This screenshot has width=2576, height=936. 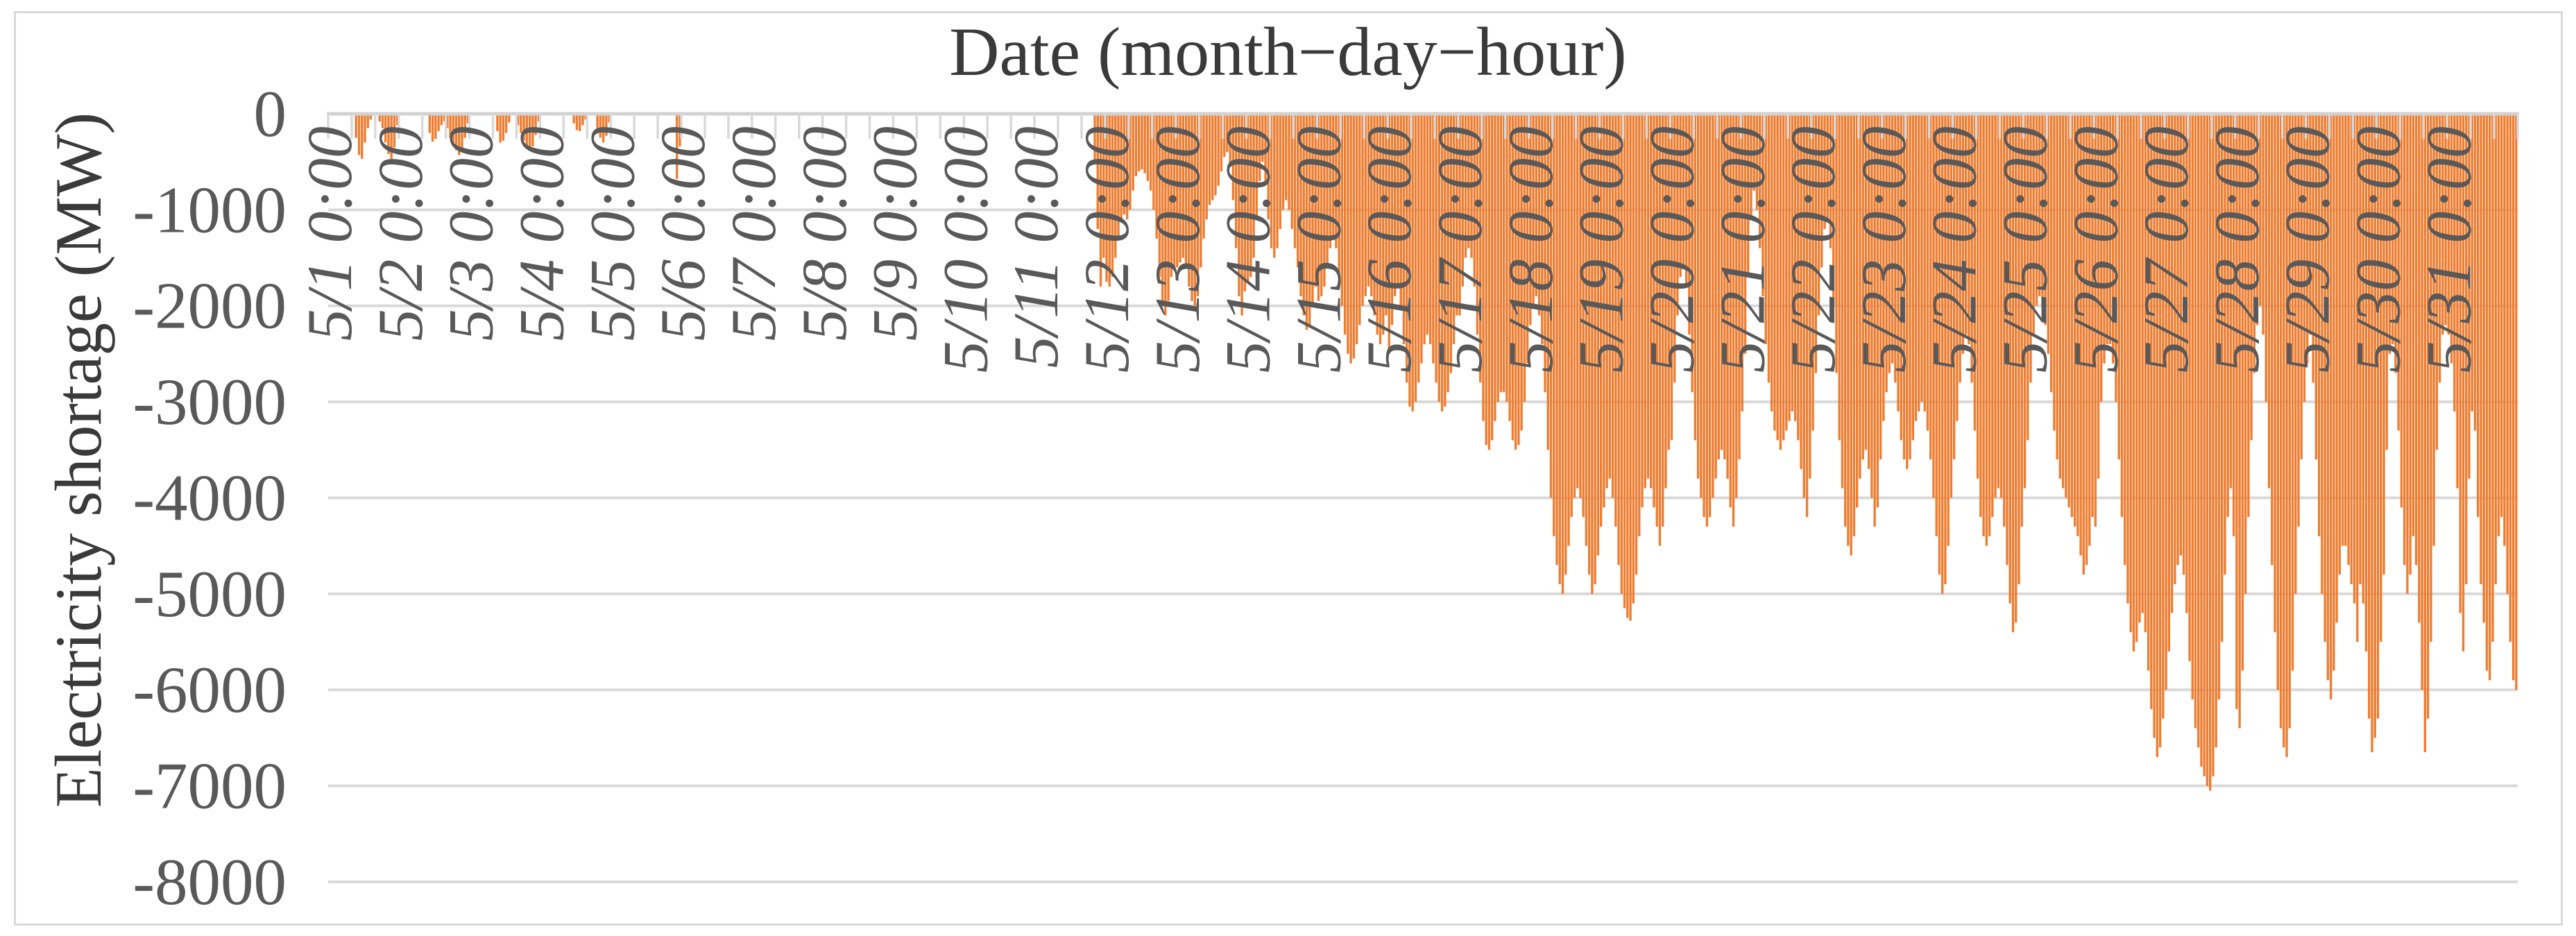 What do you see at coordinates (210, 786) in the screenshot?
I see `y-tick-label: -7000` at bounding box center [210, 786].